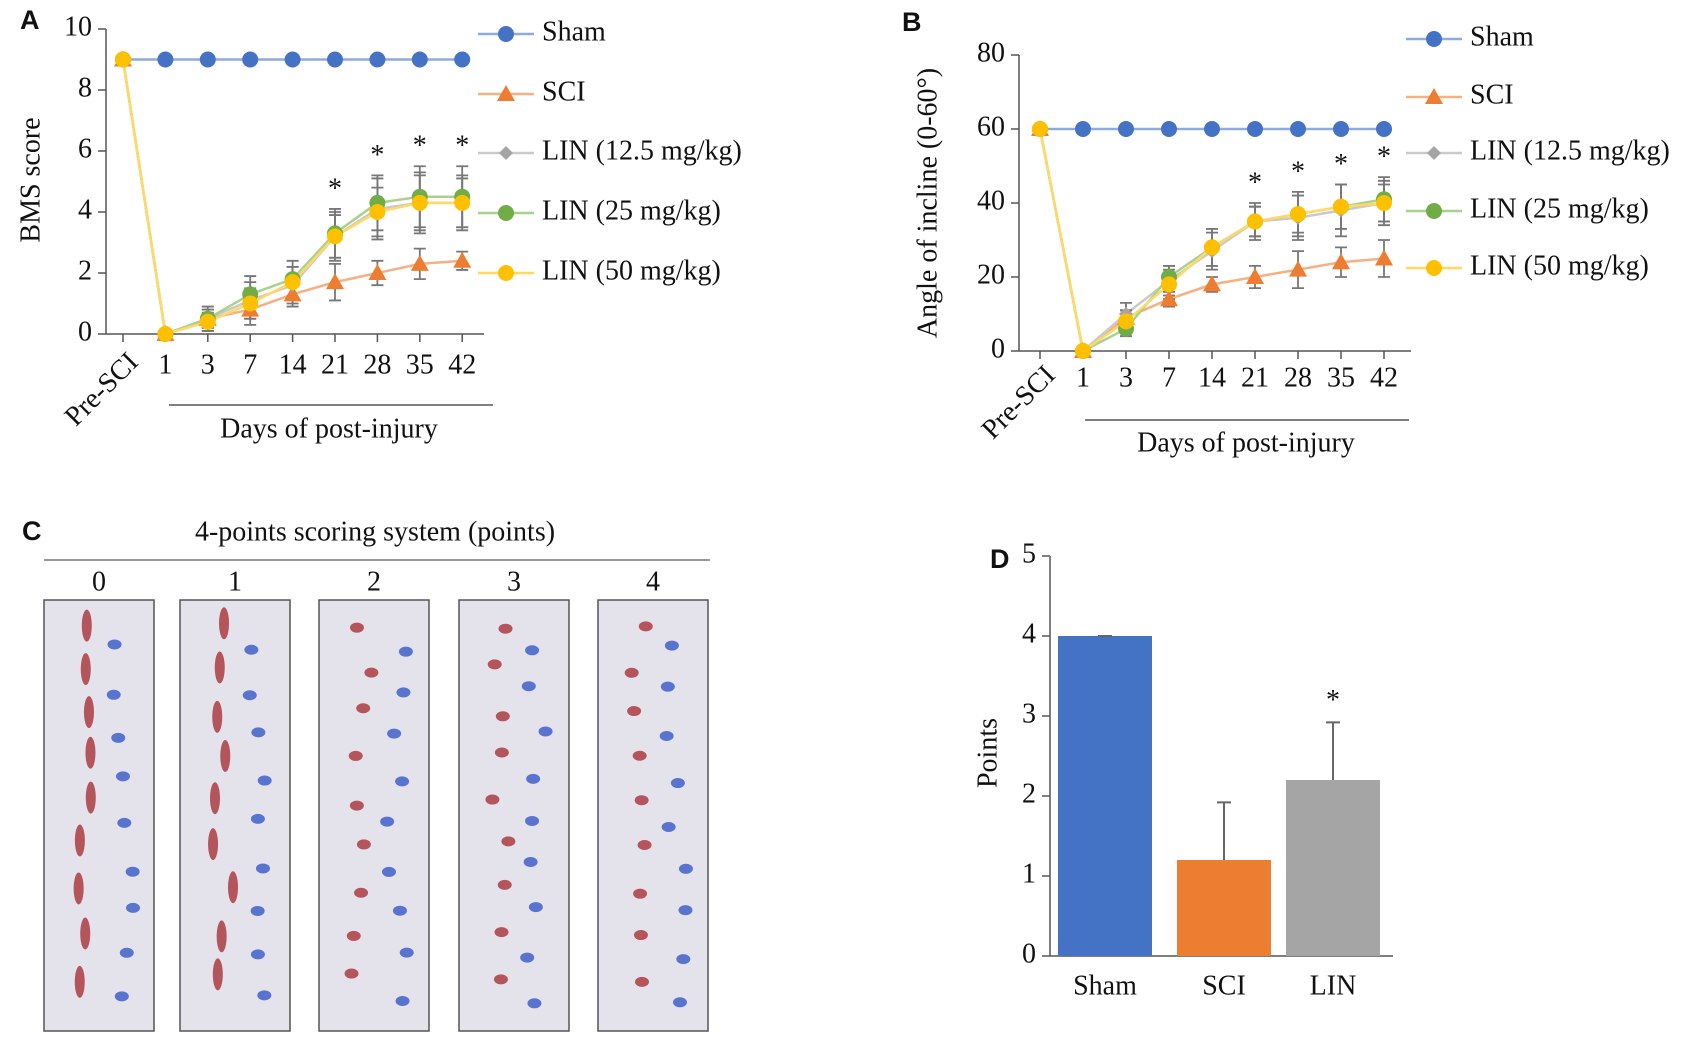 The height and width of the screenshot is (1045, 1706). I want to click on legend-label: LIN (25 mg/kg), so click(1559, 208).